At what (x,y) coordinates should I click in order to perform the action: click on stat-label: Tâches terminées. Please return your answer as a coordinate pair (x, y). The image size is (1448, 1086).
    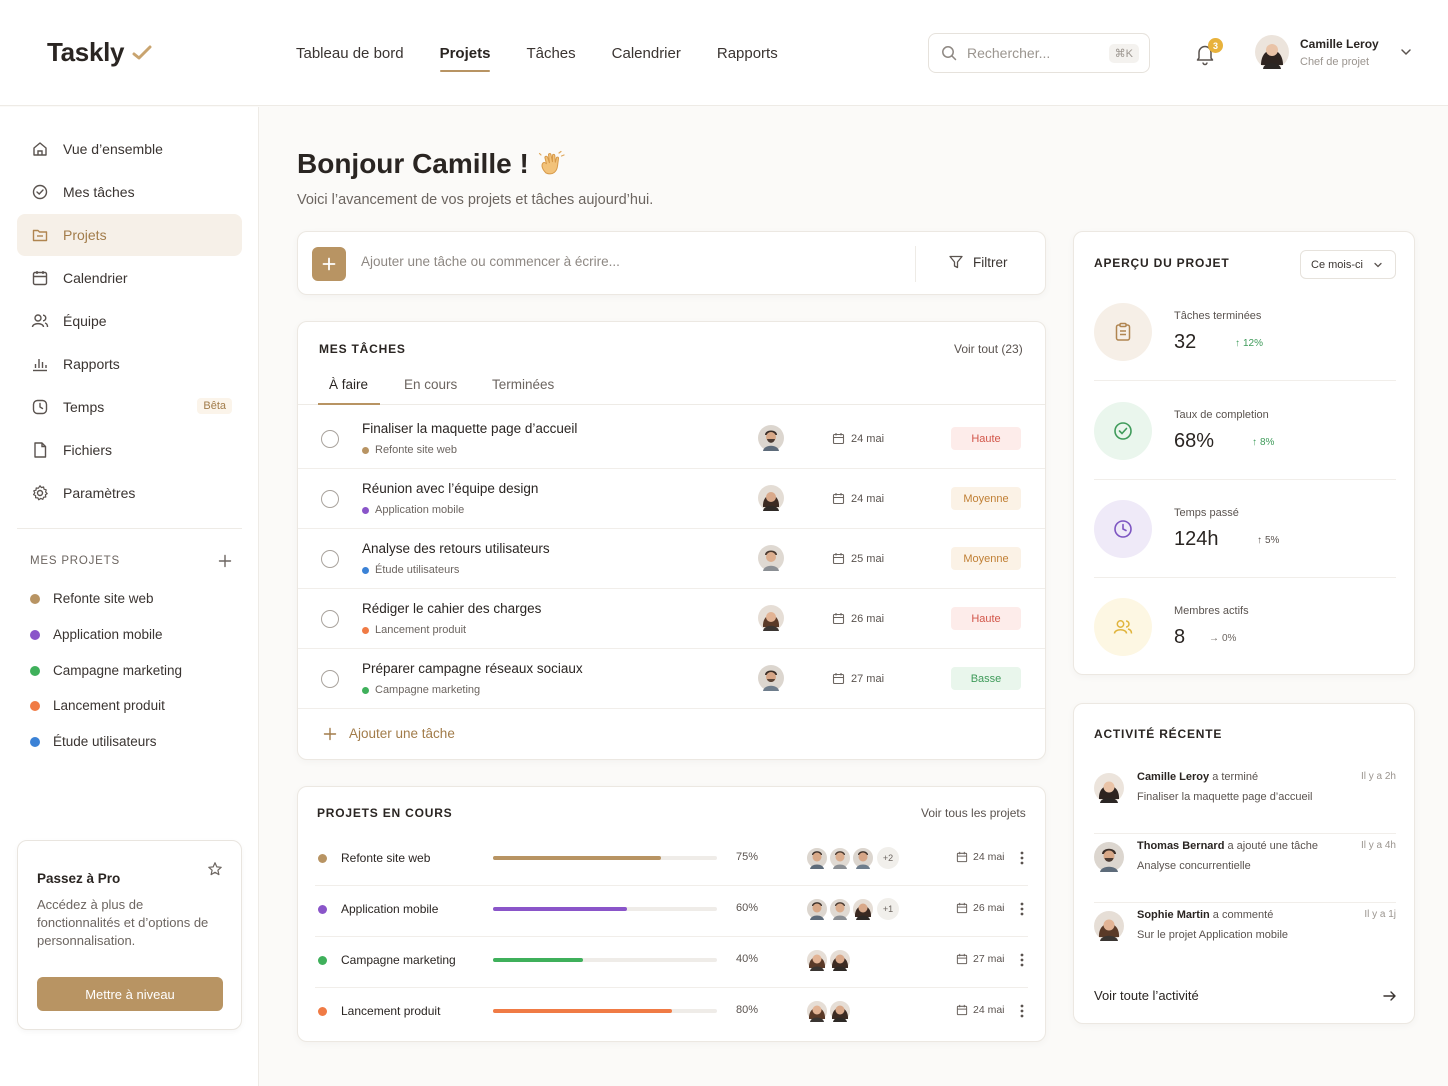
    Looking at the image, I should click on (1218, 316).